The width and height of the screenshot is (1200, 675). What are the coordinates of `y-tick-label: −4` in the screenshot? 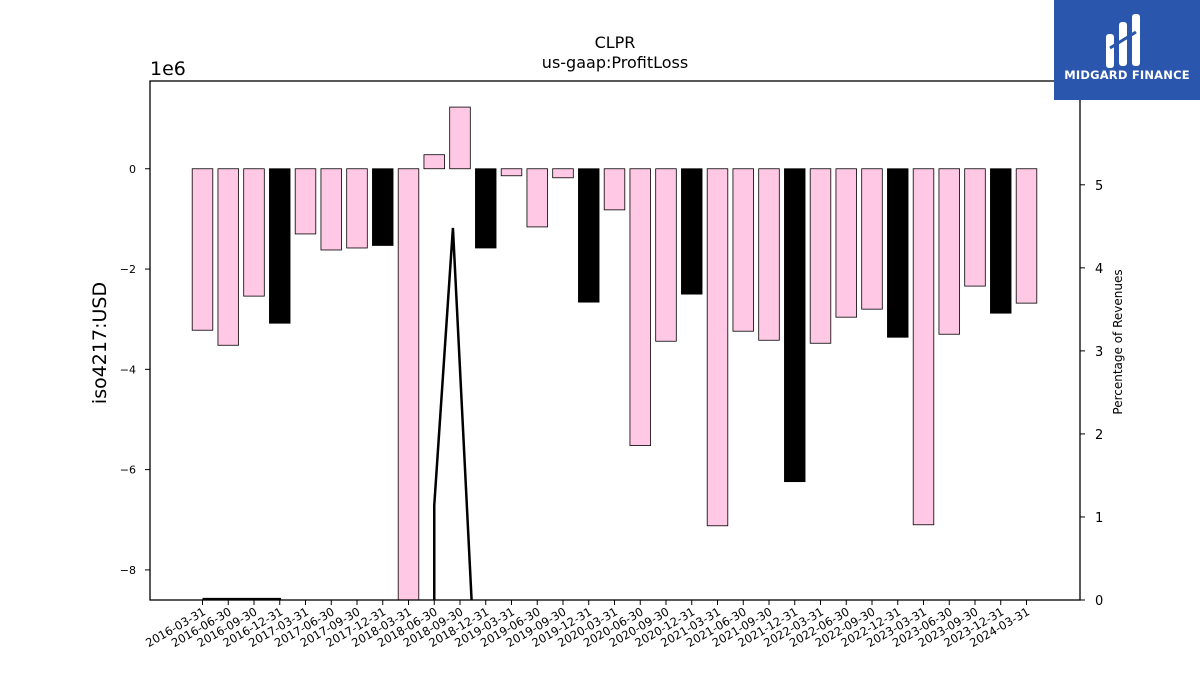 It's located at (128, 369).